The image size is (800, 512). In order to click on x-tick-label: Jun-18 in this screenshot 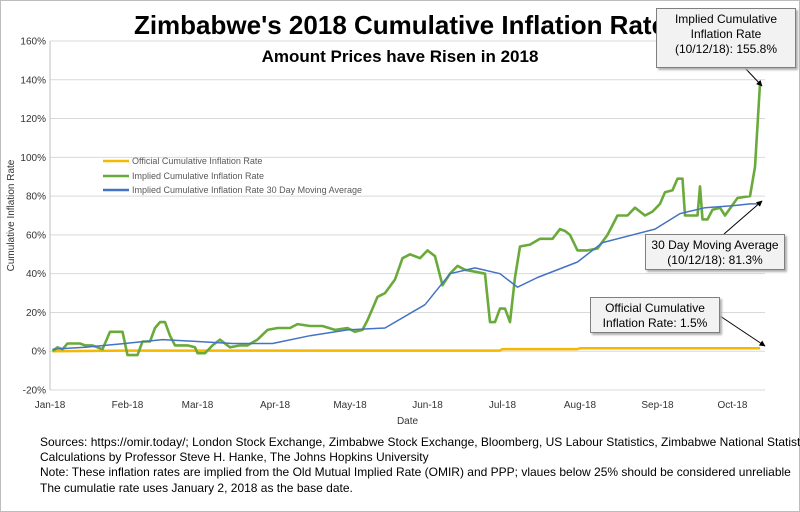, I will do `click(427, 405)`.